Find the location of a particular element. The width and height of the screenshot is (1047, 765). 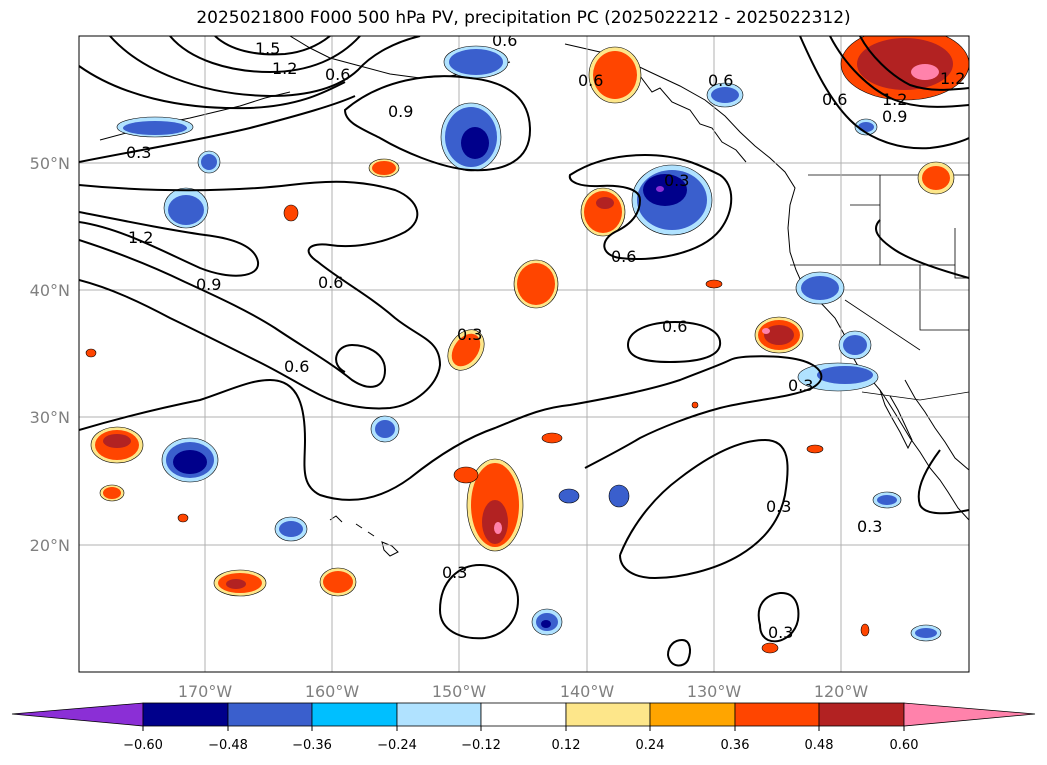

pv-contour-0-6-east-small is located at coordinates (674, 342).